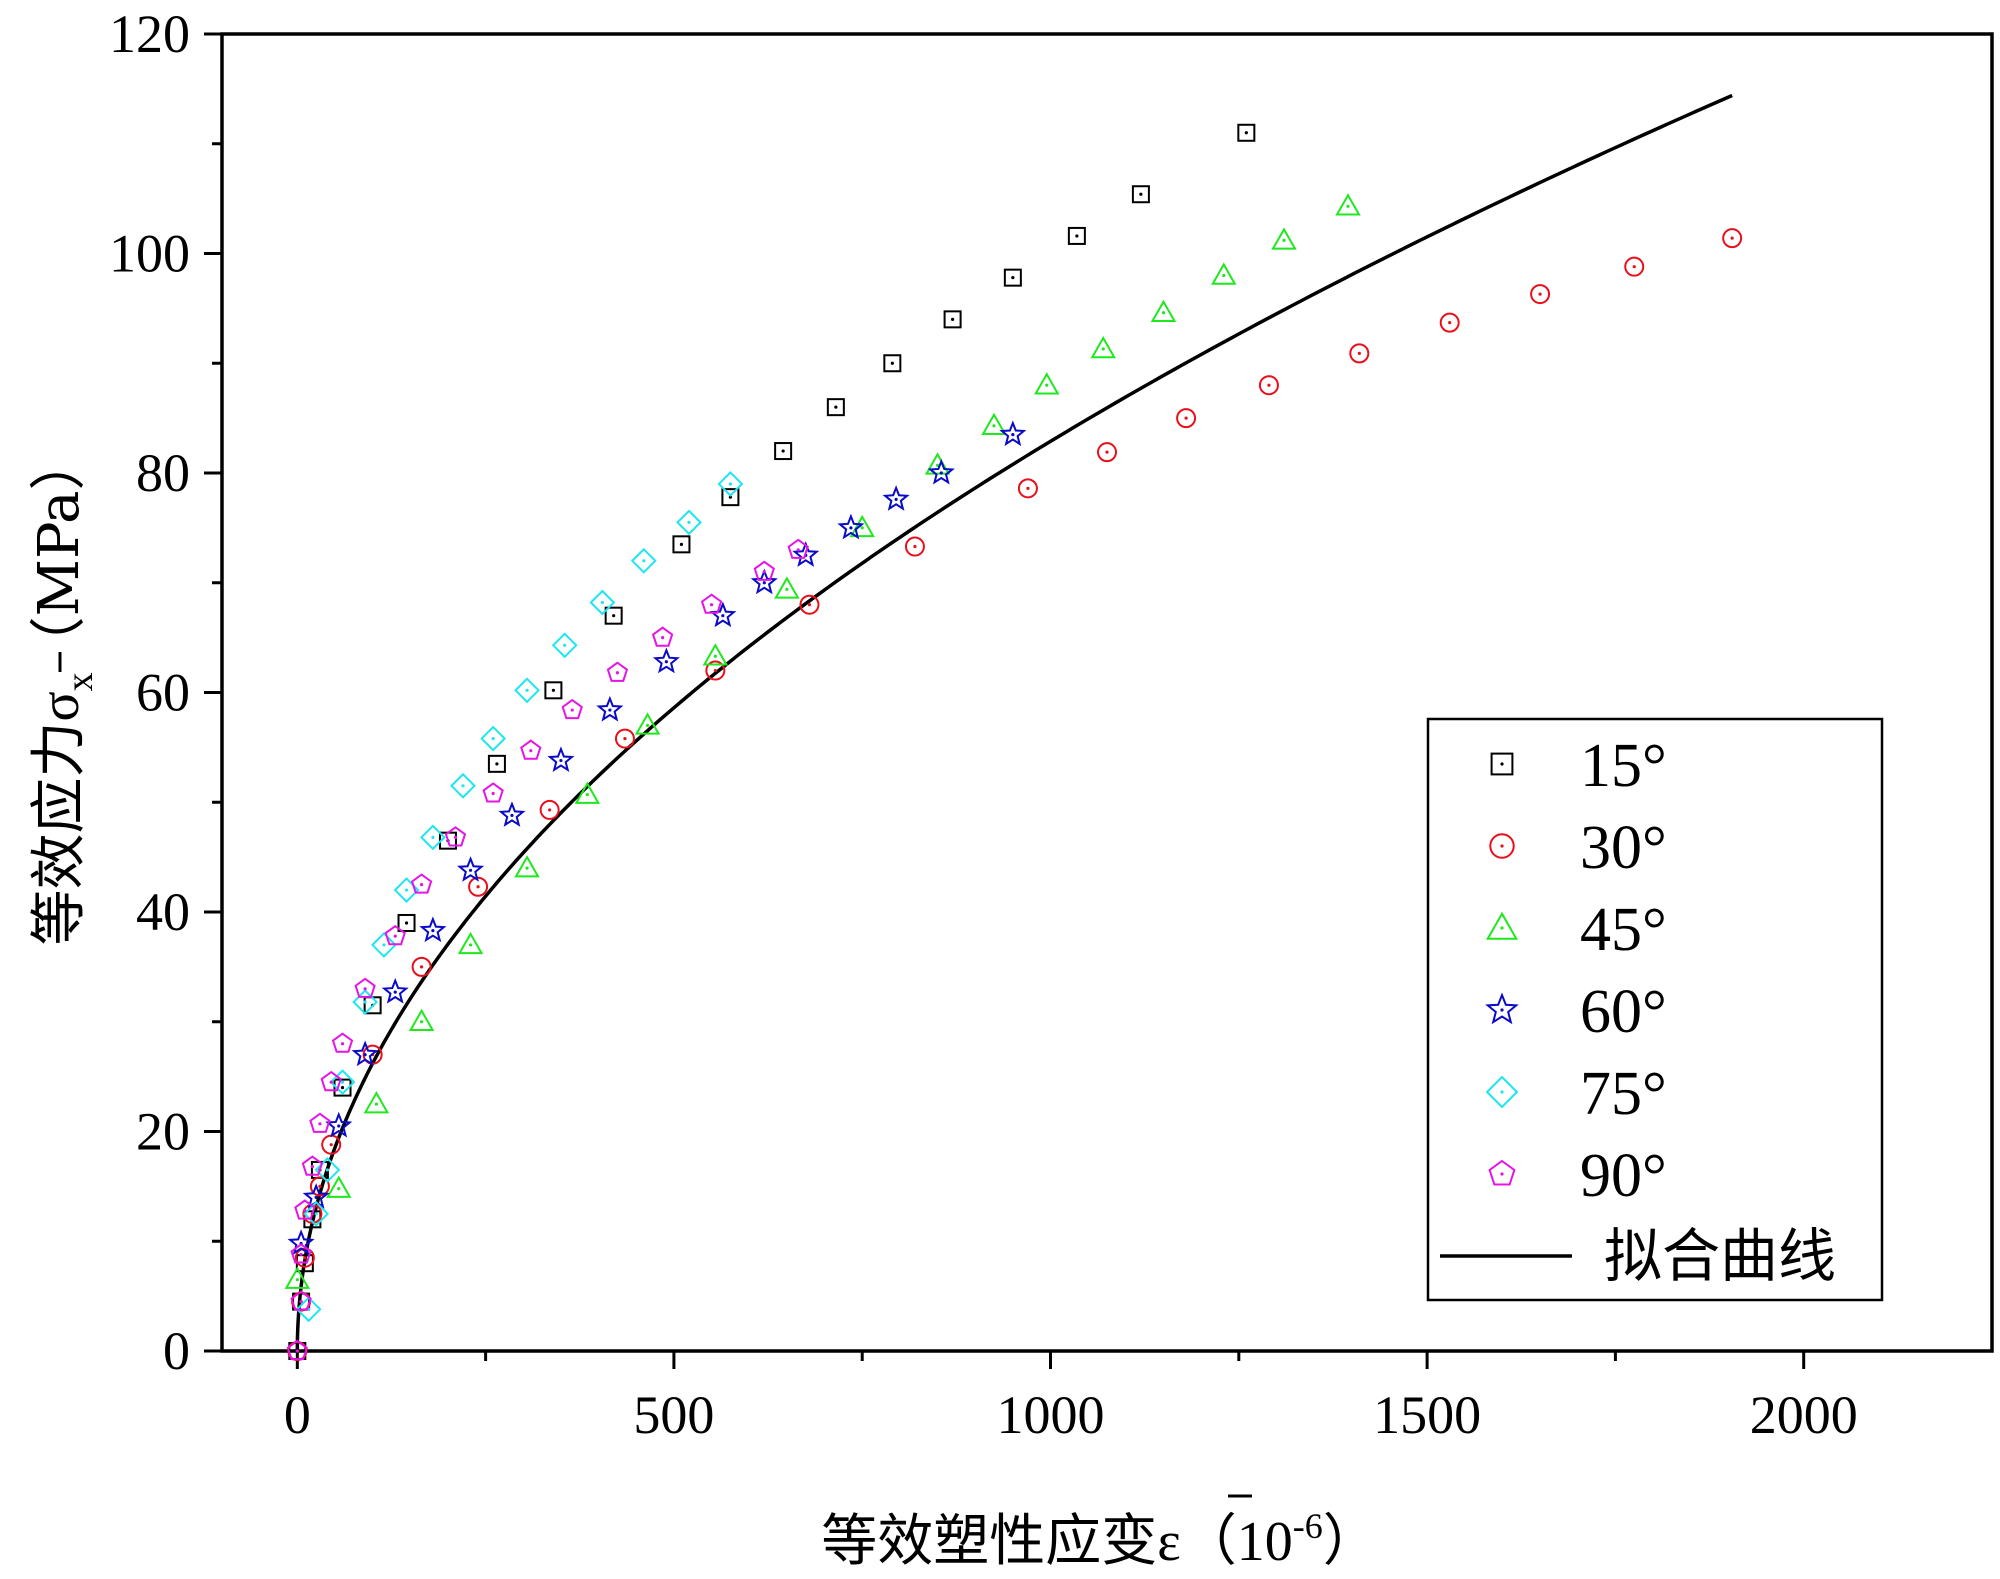 The width and height of the screenshot is (2000, 1579). Describe the element at coordinates (989, 1541) in the screenshot. I see `x-axis-title-main: 等效塑性应变` at that location.